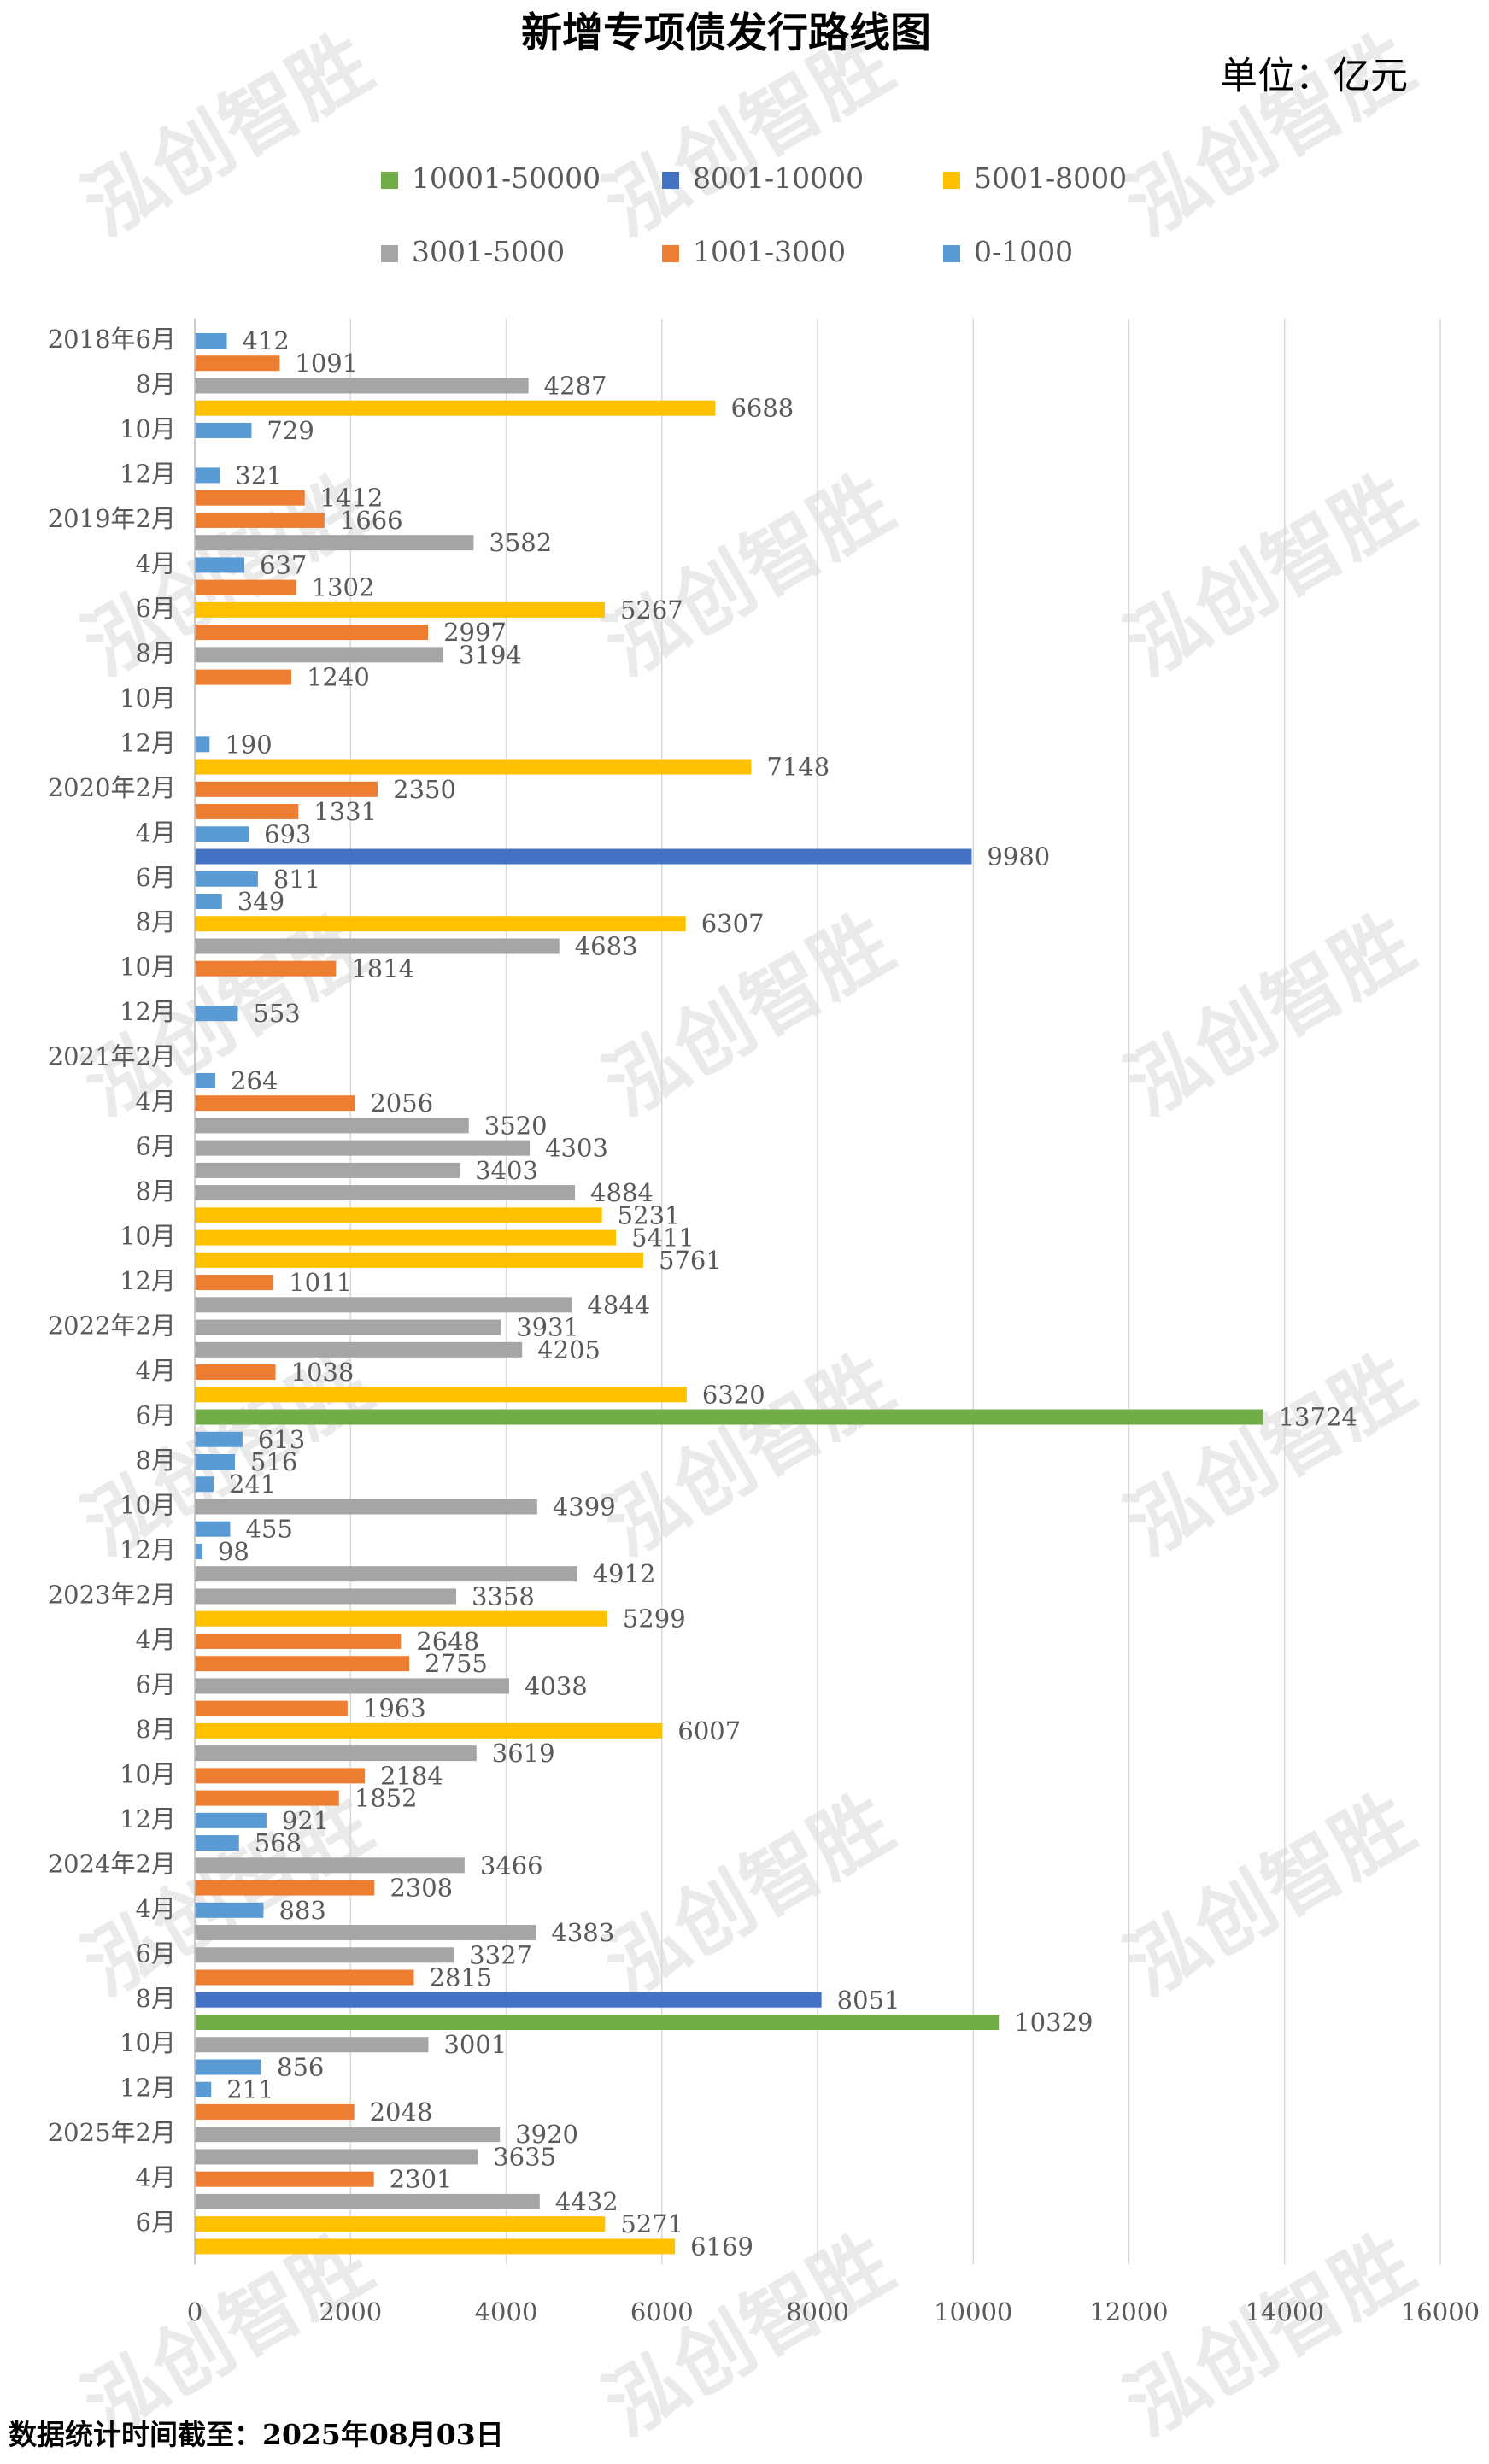  What do you see at coordinates (323, 1372) in the screenshot?
I see `value-label: 1038` at bounding box center [323, 1372].